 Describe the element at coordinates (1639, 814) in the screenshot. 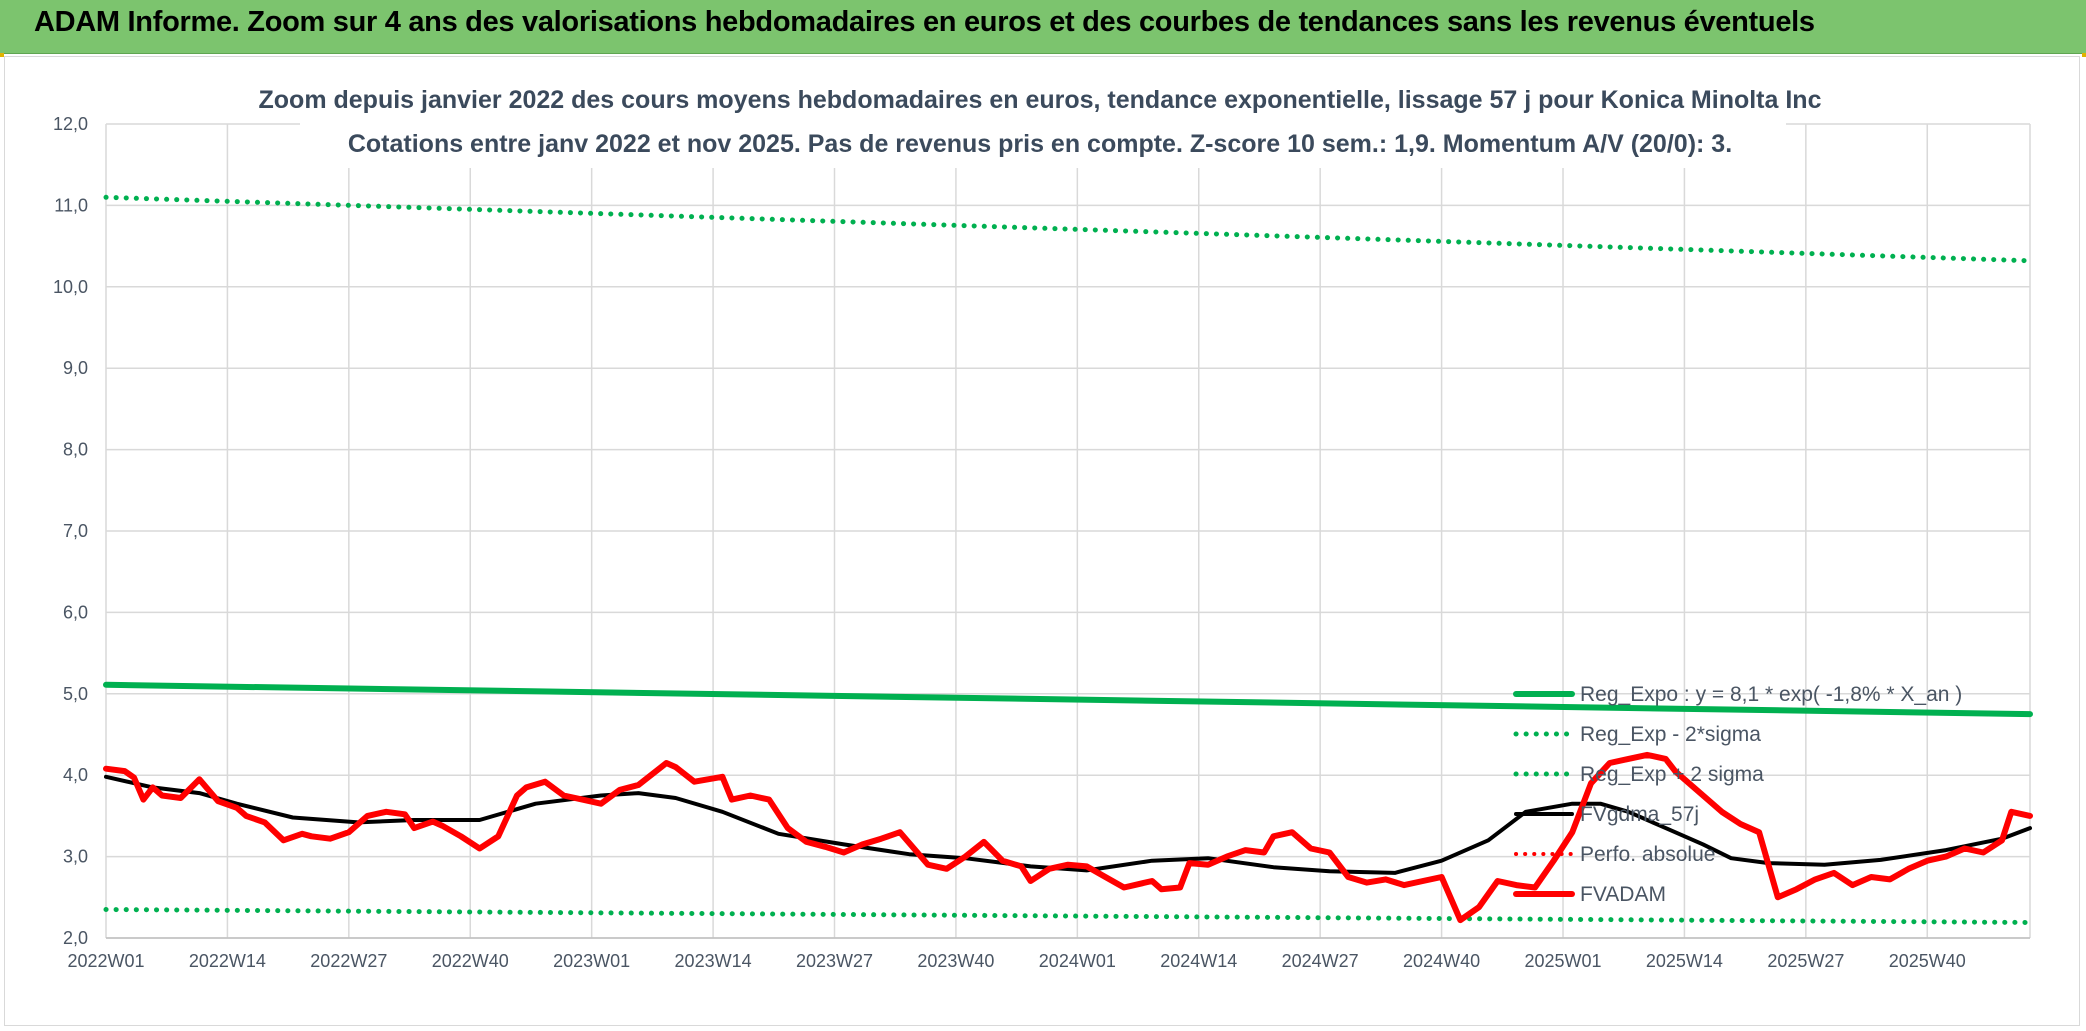

I see `legend-label: FVgdma_57j` at that location.